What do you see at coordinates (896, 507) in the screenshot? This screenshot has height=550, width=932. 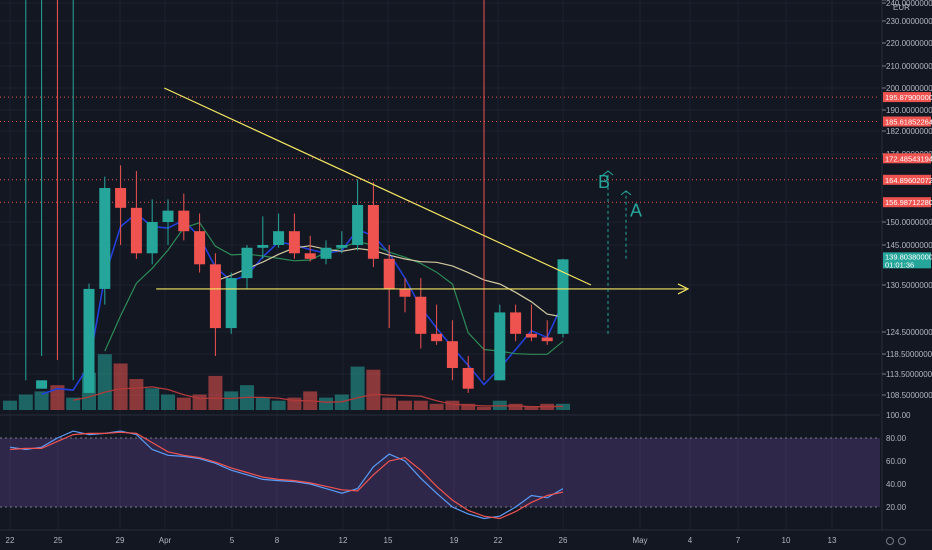 I see `rsi-tick-label-4: 20.00` at bounding box center [896, 507].